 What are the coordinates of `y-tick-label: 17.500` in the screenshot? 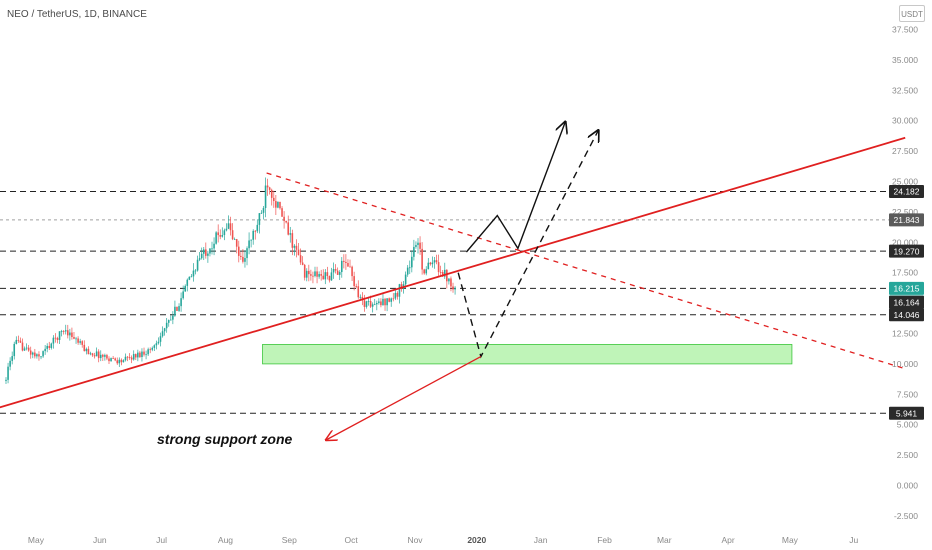 It's located at (905, 273).